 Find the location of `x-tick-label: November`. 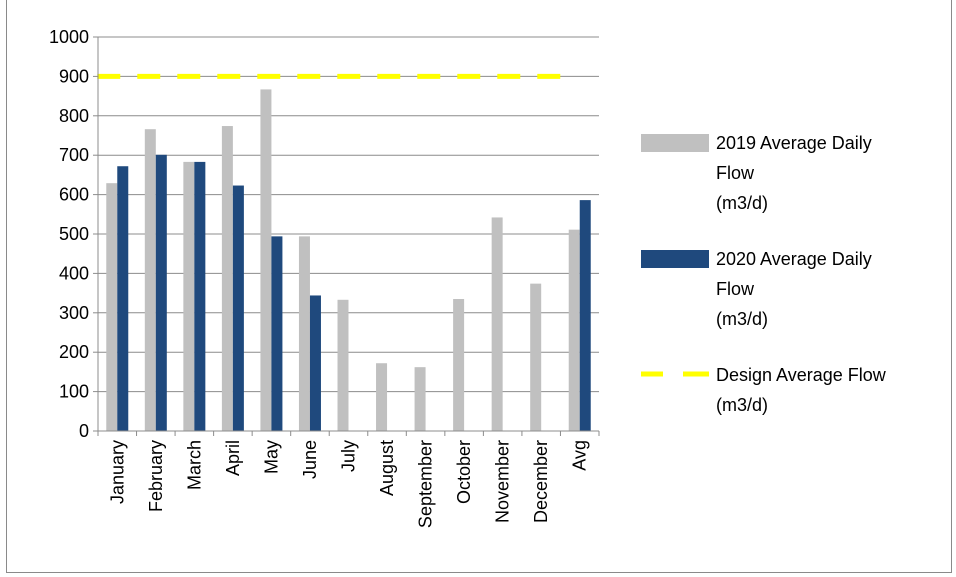

x-tick-label: November is located at coordinates (503, 481).